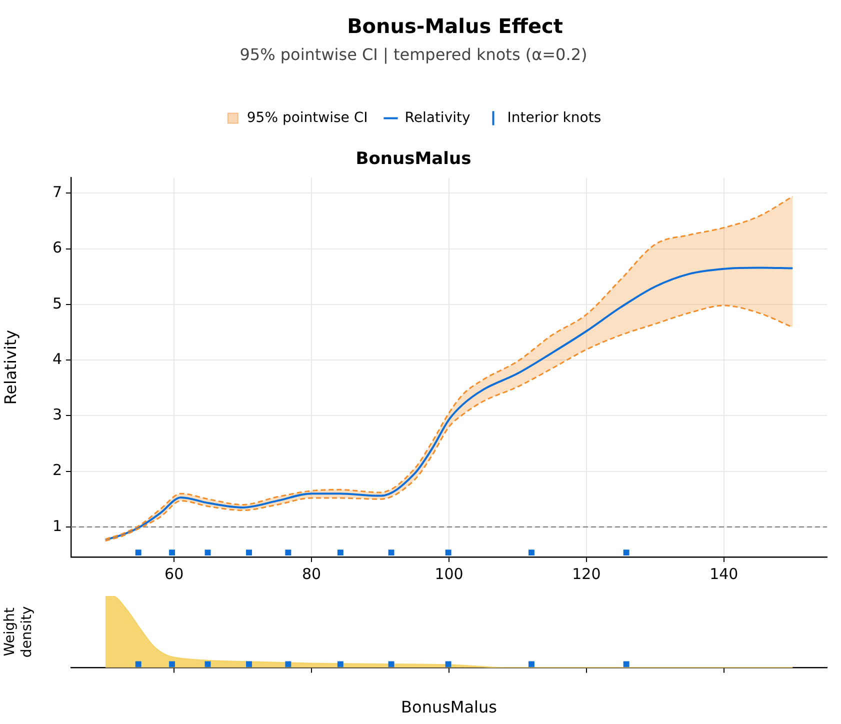  I want to click on y-tick-label: 6, so click(57, 247).